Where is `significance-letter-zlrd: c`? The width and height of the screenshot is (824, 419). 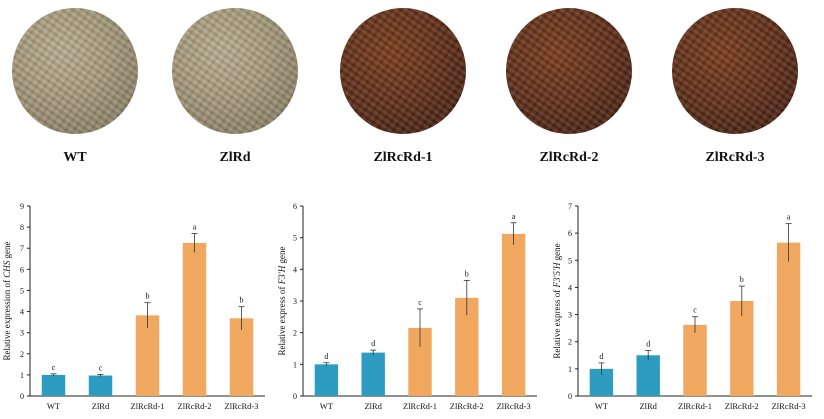
significance-letter-zlrd: c is located at coordinates (101, 367).